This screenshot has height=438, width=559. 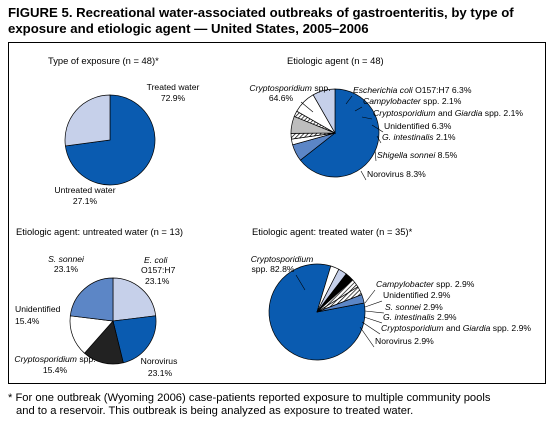 I want to click on slice-label-e-coli: E. coli, so click(x=156, y=260).